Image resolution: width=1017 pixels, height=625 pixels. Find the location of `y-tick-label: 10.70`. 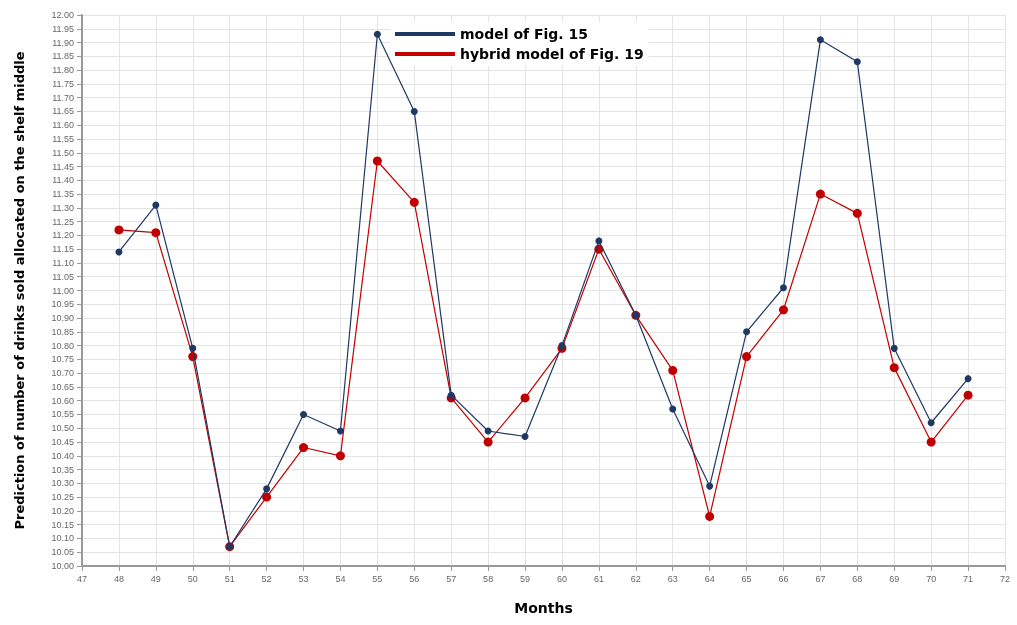

y-tick-label: 10.70 is located at coordinates (62, 373).